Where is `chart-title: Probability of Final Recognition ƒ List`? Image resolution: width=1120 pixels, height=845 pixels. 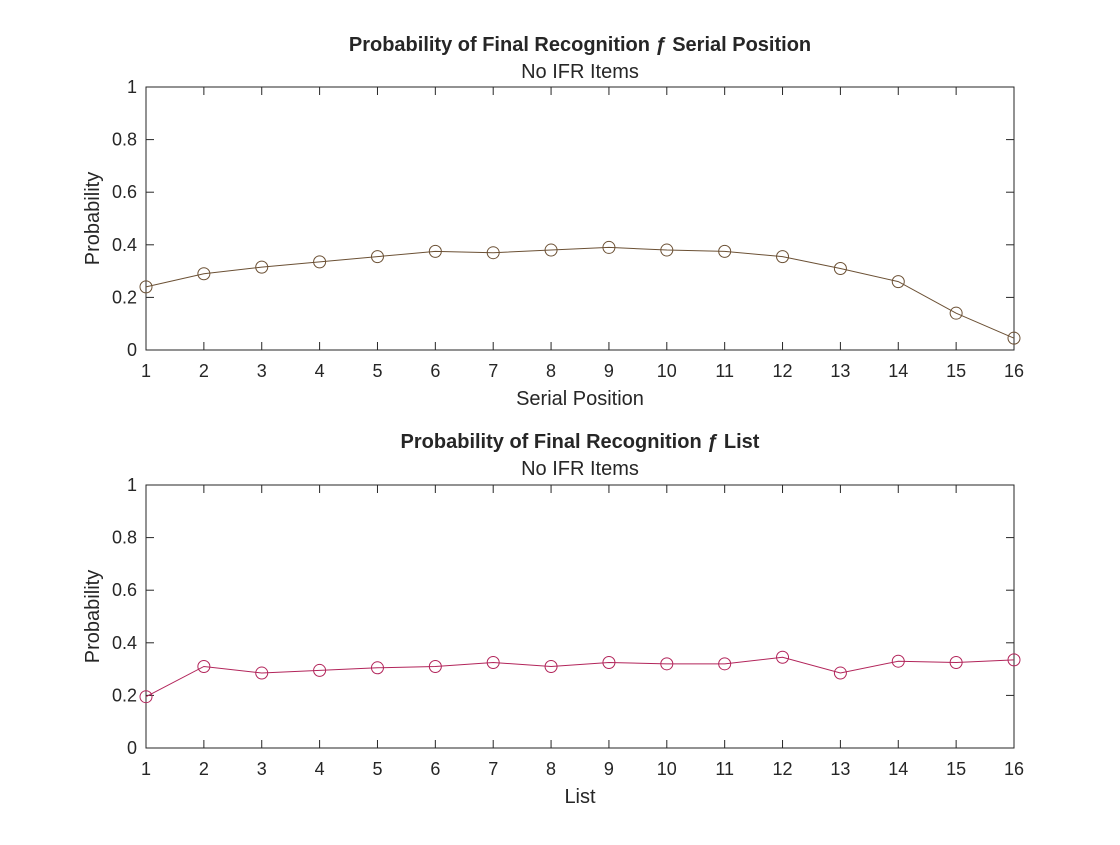 chart-title: Probability of Final Recognition ƒ List is located at coordinates (580, 442).